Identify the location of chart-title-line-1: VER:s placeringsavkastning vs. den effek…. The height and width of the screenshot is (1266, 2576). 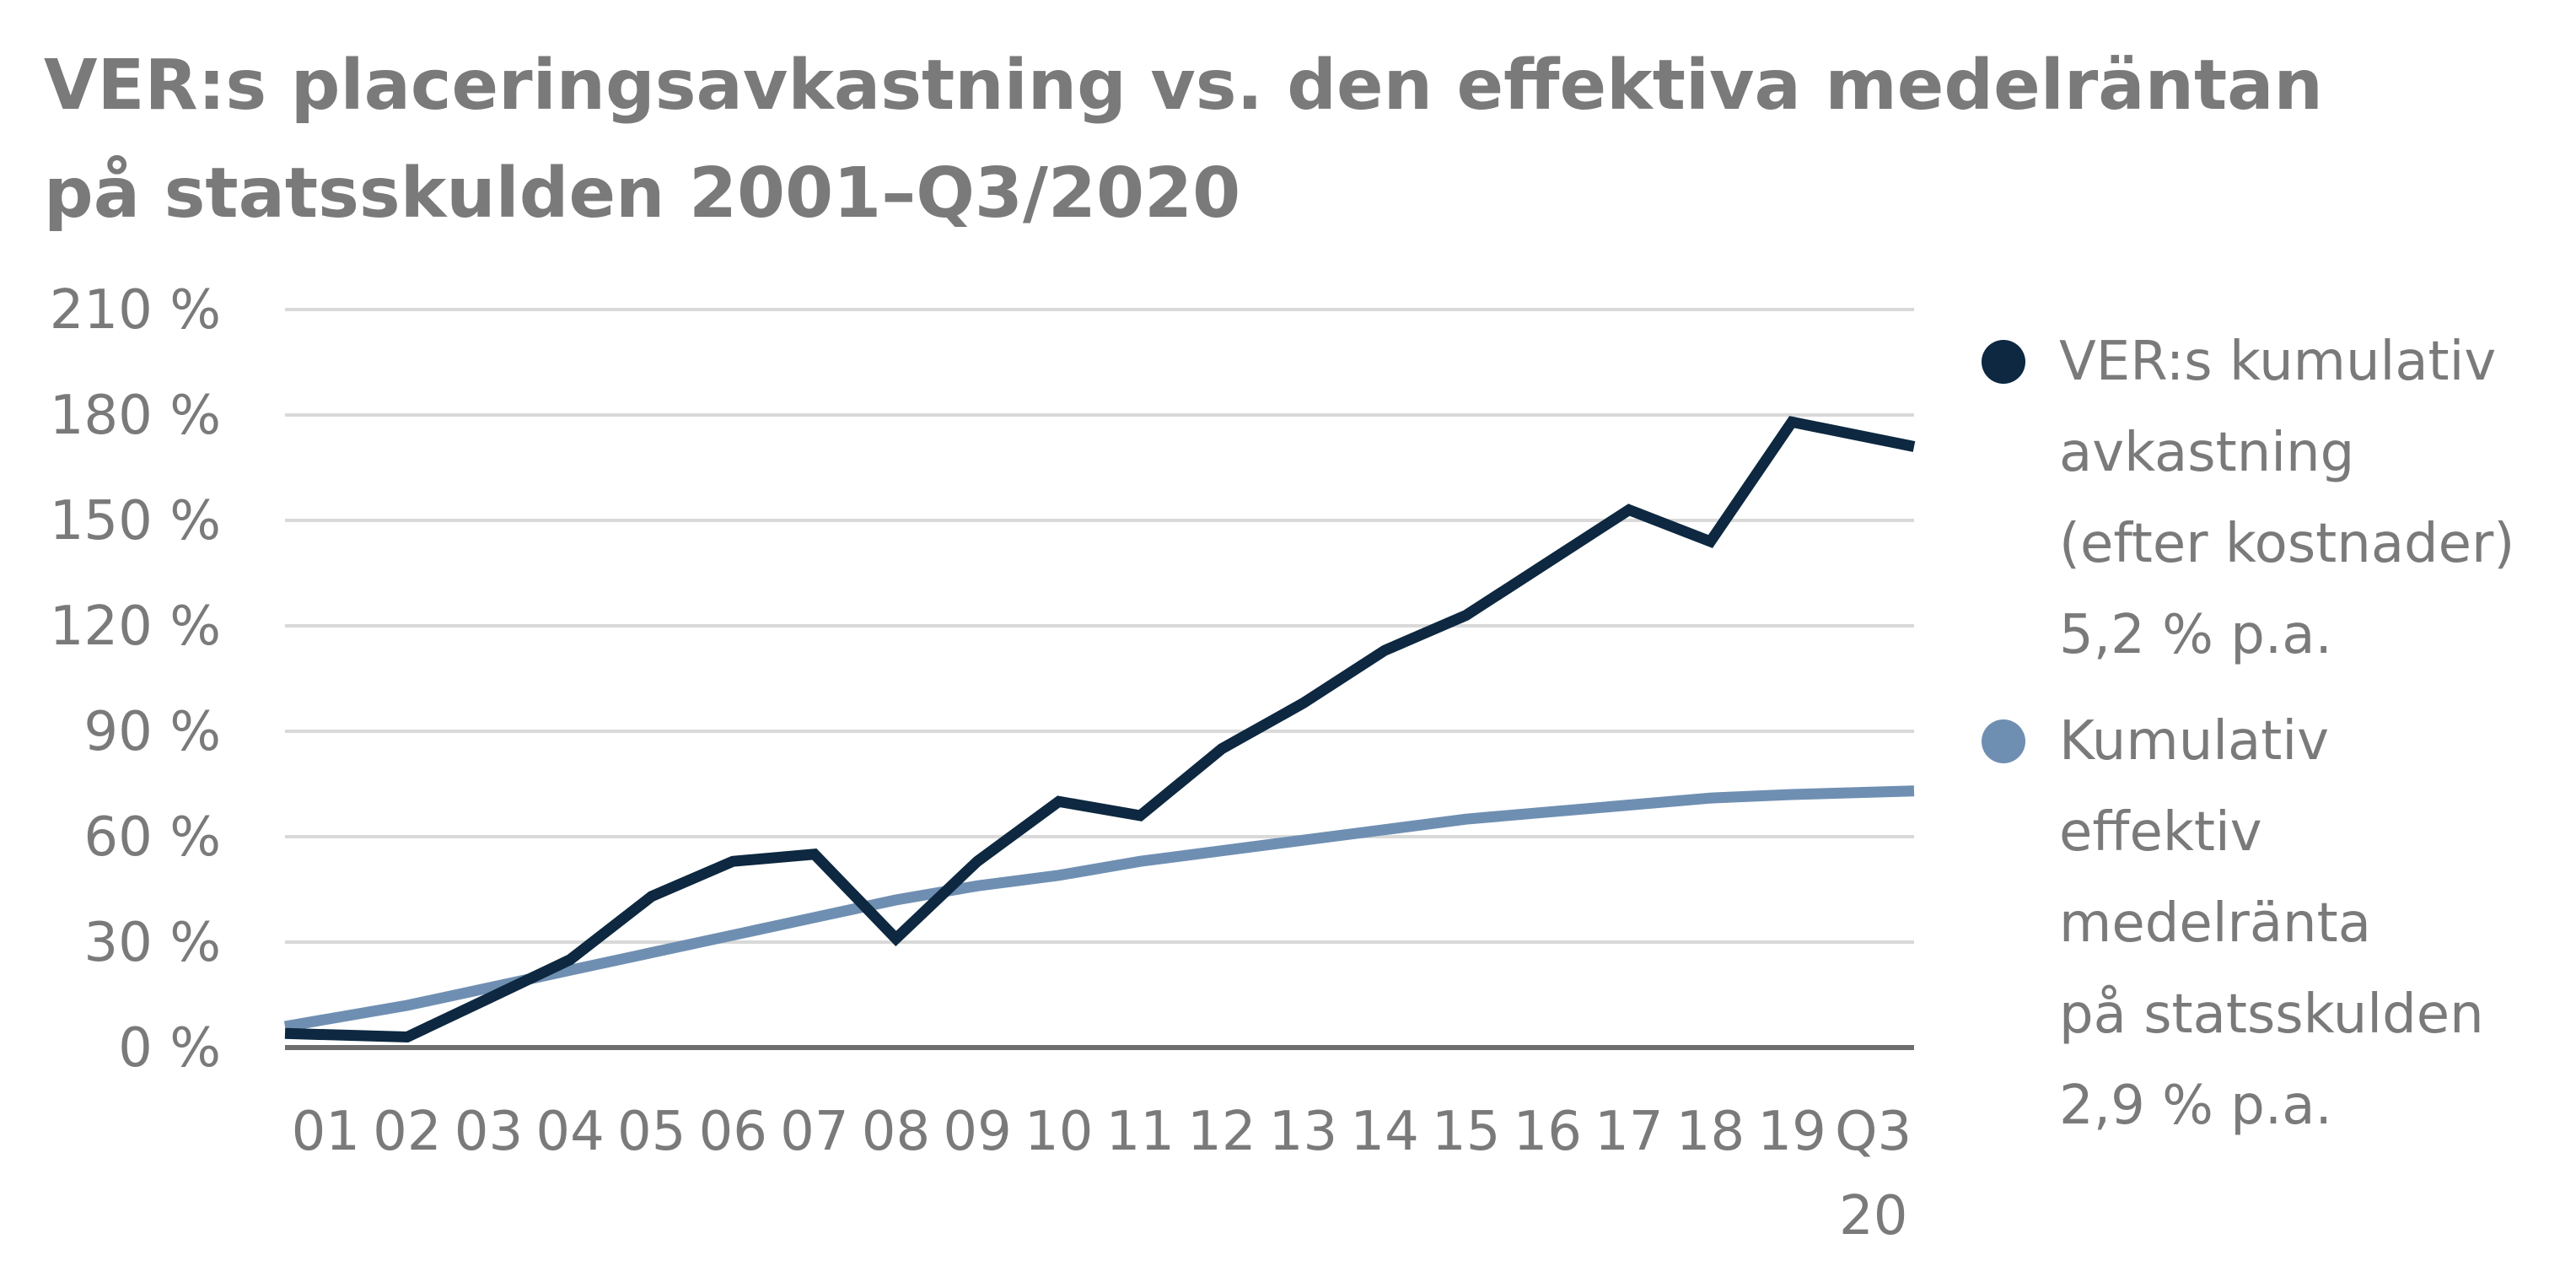
(1183, 86).